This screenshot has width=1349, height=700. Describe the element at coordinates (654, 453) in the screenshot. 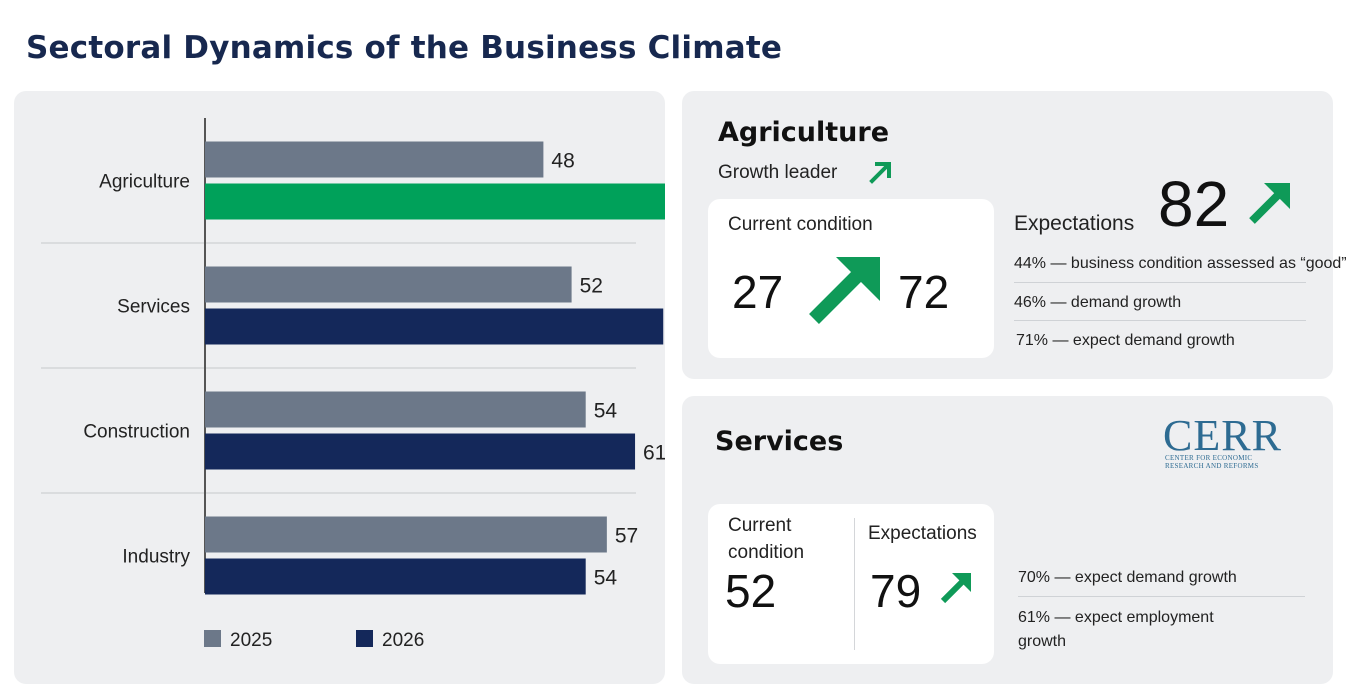

I see `data-label: 61` at that location.